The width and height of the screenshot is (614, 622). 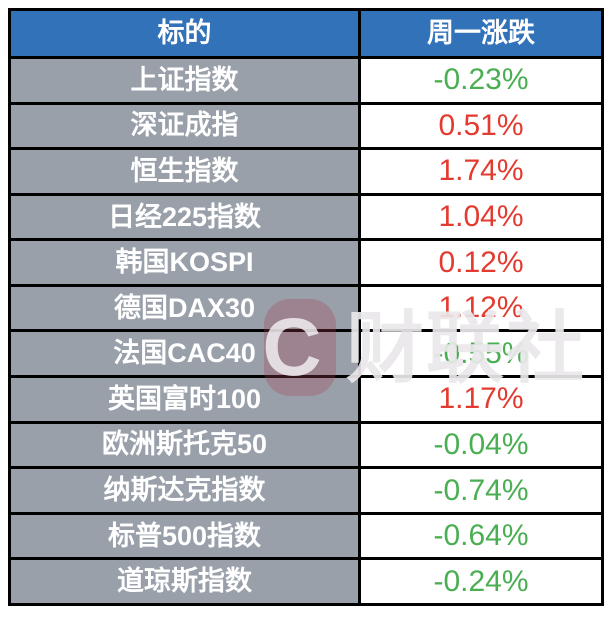 I want to click on index-name-cell: 恒生指数, so click(x=184, y=171).